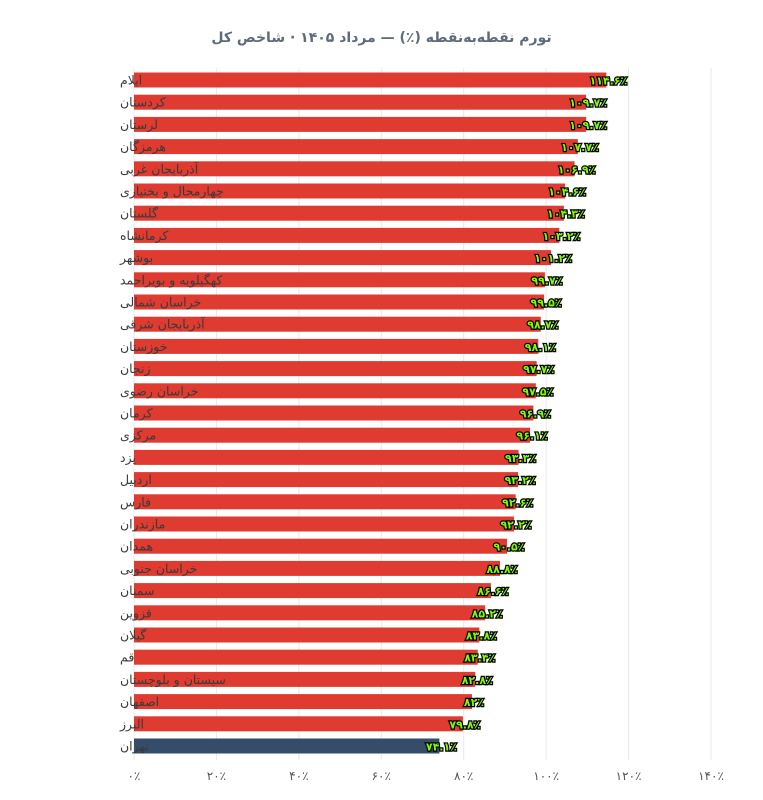 Image resolution: width=763 pixels, height=800 pixels. I want to click on value-label: ۹۷.۷٪, so click(538, 369).